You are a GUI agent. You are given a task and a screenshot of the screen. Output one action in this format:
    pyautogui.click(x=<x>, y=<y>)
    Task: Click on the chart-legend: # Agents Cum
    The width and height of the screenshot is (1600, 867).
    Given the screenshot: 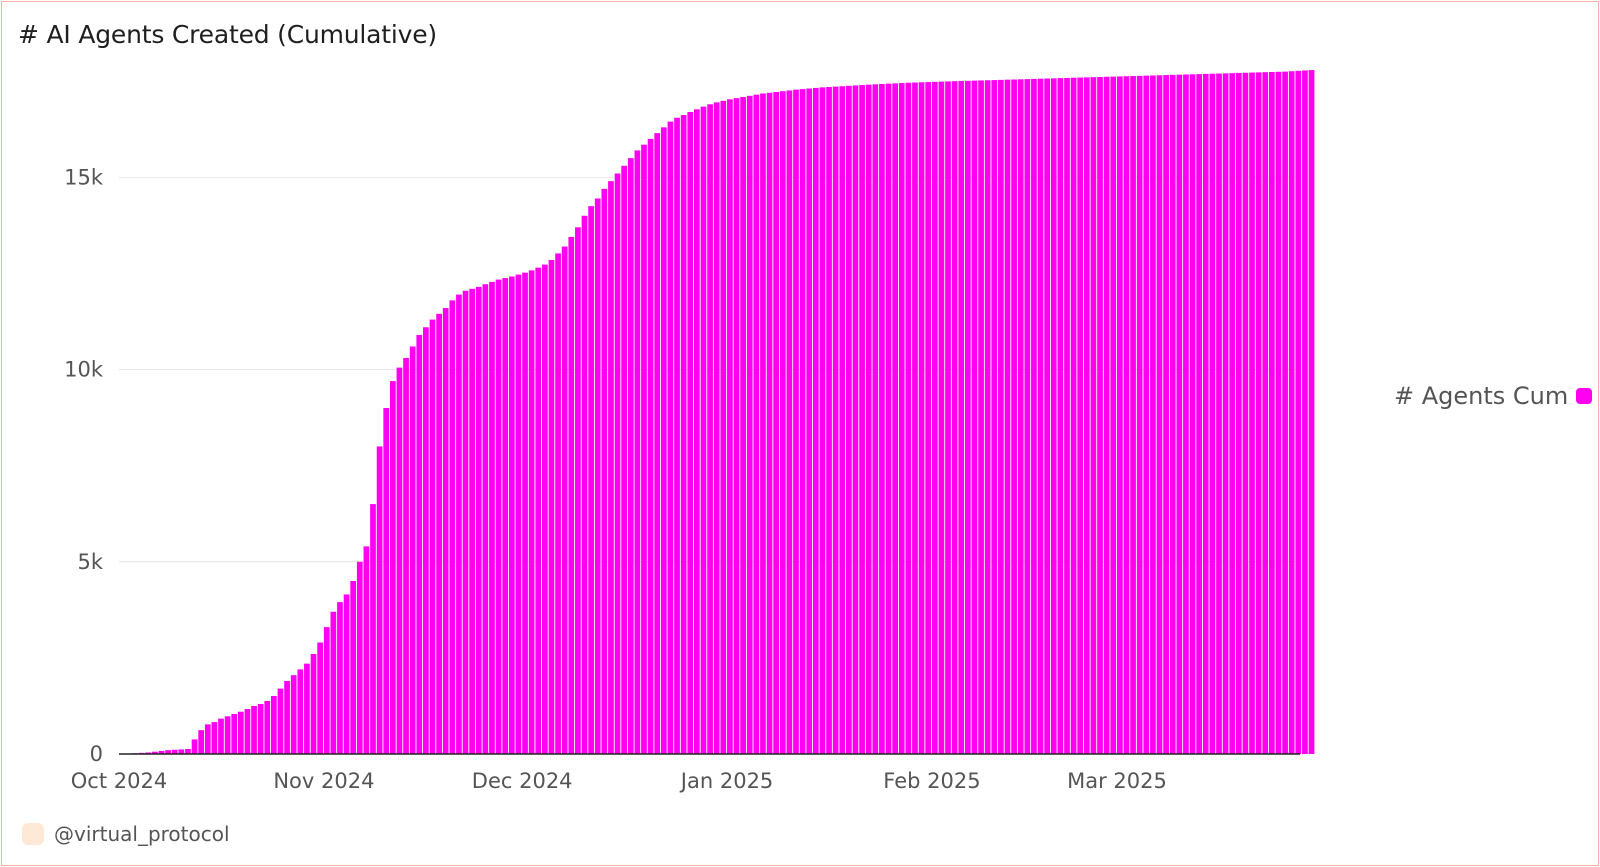 What is the action you would take?
    pyautogui.click(x=1493, y=396)
    